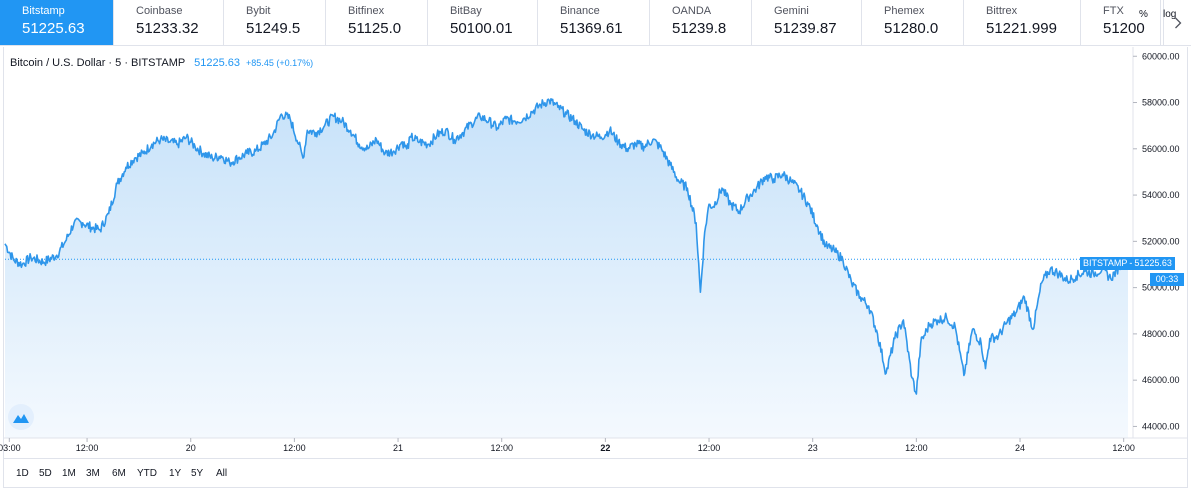 This screenshot has height=491, width=1191. What do you see at coordinates (1153, 263) in the screenshot?
I see `price-tag-value: 51225.63` at bounding box center [1153, 263].